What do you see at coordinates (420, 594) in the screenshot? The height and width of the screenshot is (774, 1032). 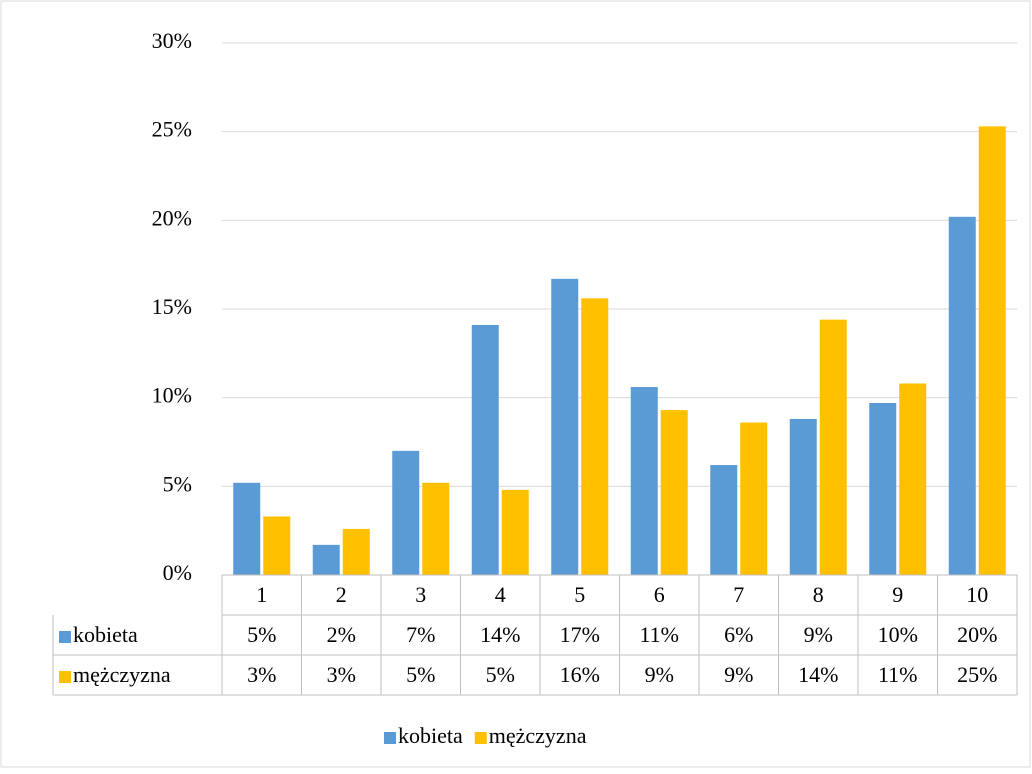 I see `x-tick-label: 3` at bounding box center [420, 594].